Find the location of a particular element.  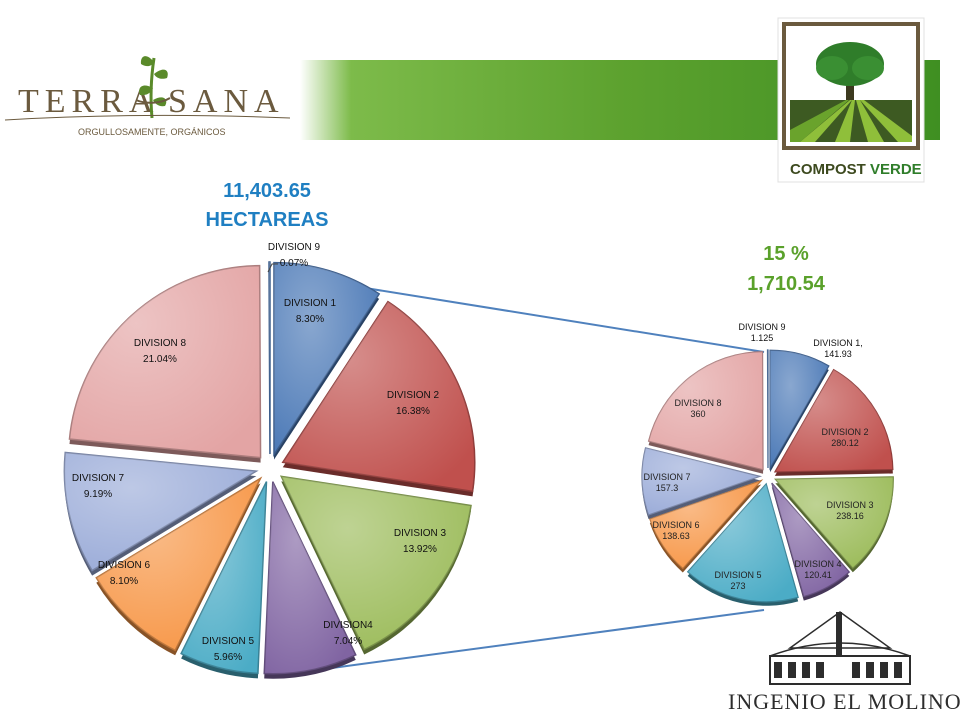

pie-label-value-3: 13.92% is located at coordinates (420, 549).